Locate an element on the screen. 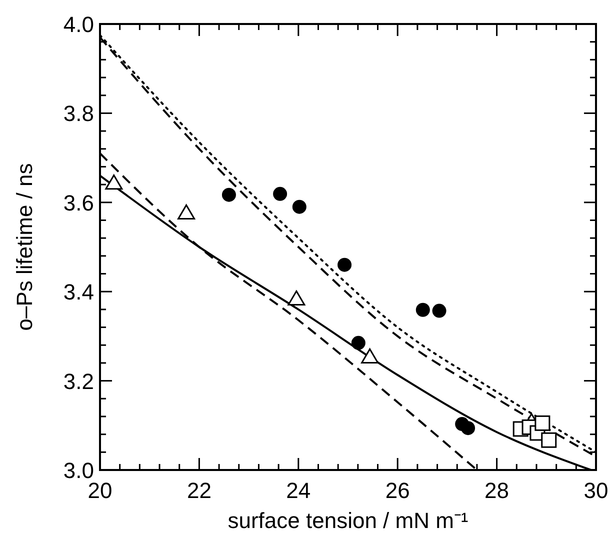  x-tick-label: 24 is located at coordinates (298, 490).